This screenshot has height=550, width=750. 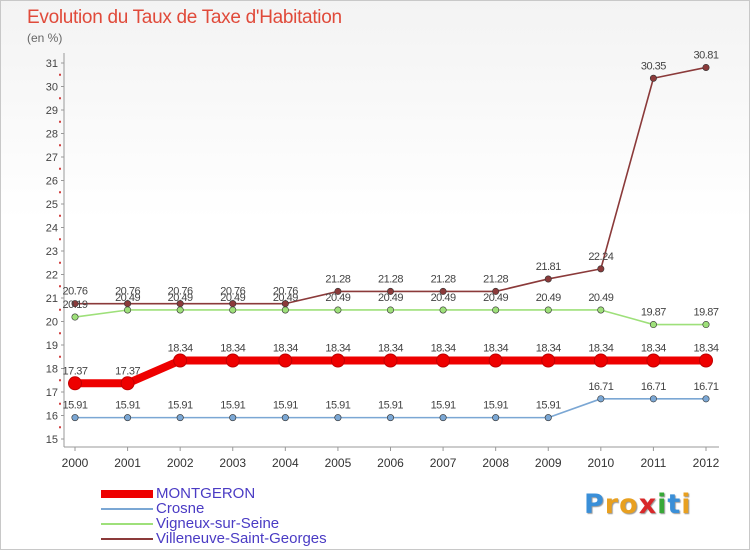 I want to click on x-tick-label: 2009, so click(x=548, y=463).